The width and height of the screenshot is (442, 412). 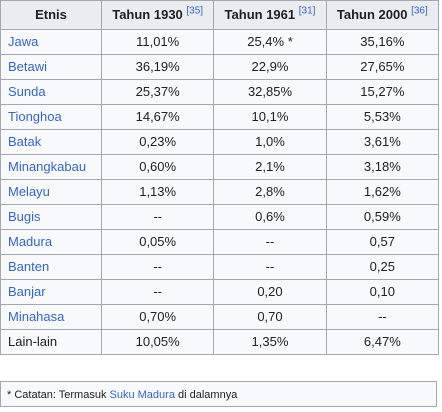 I want to click on cell-y1961: 1,0%, so click(x=270, y=142).